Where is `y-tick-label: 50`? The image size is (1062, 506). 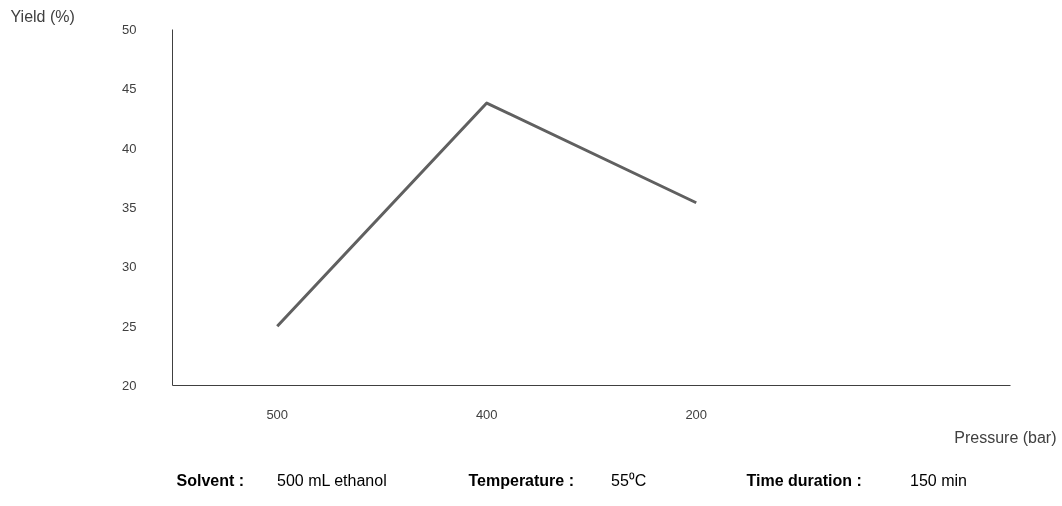
y-tick-label: 50 is located at coordinates (129, 29).